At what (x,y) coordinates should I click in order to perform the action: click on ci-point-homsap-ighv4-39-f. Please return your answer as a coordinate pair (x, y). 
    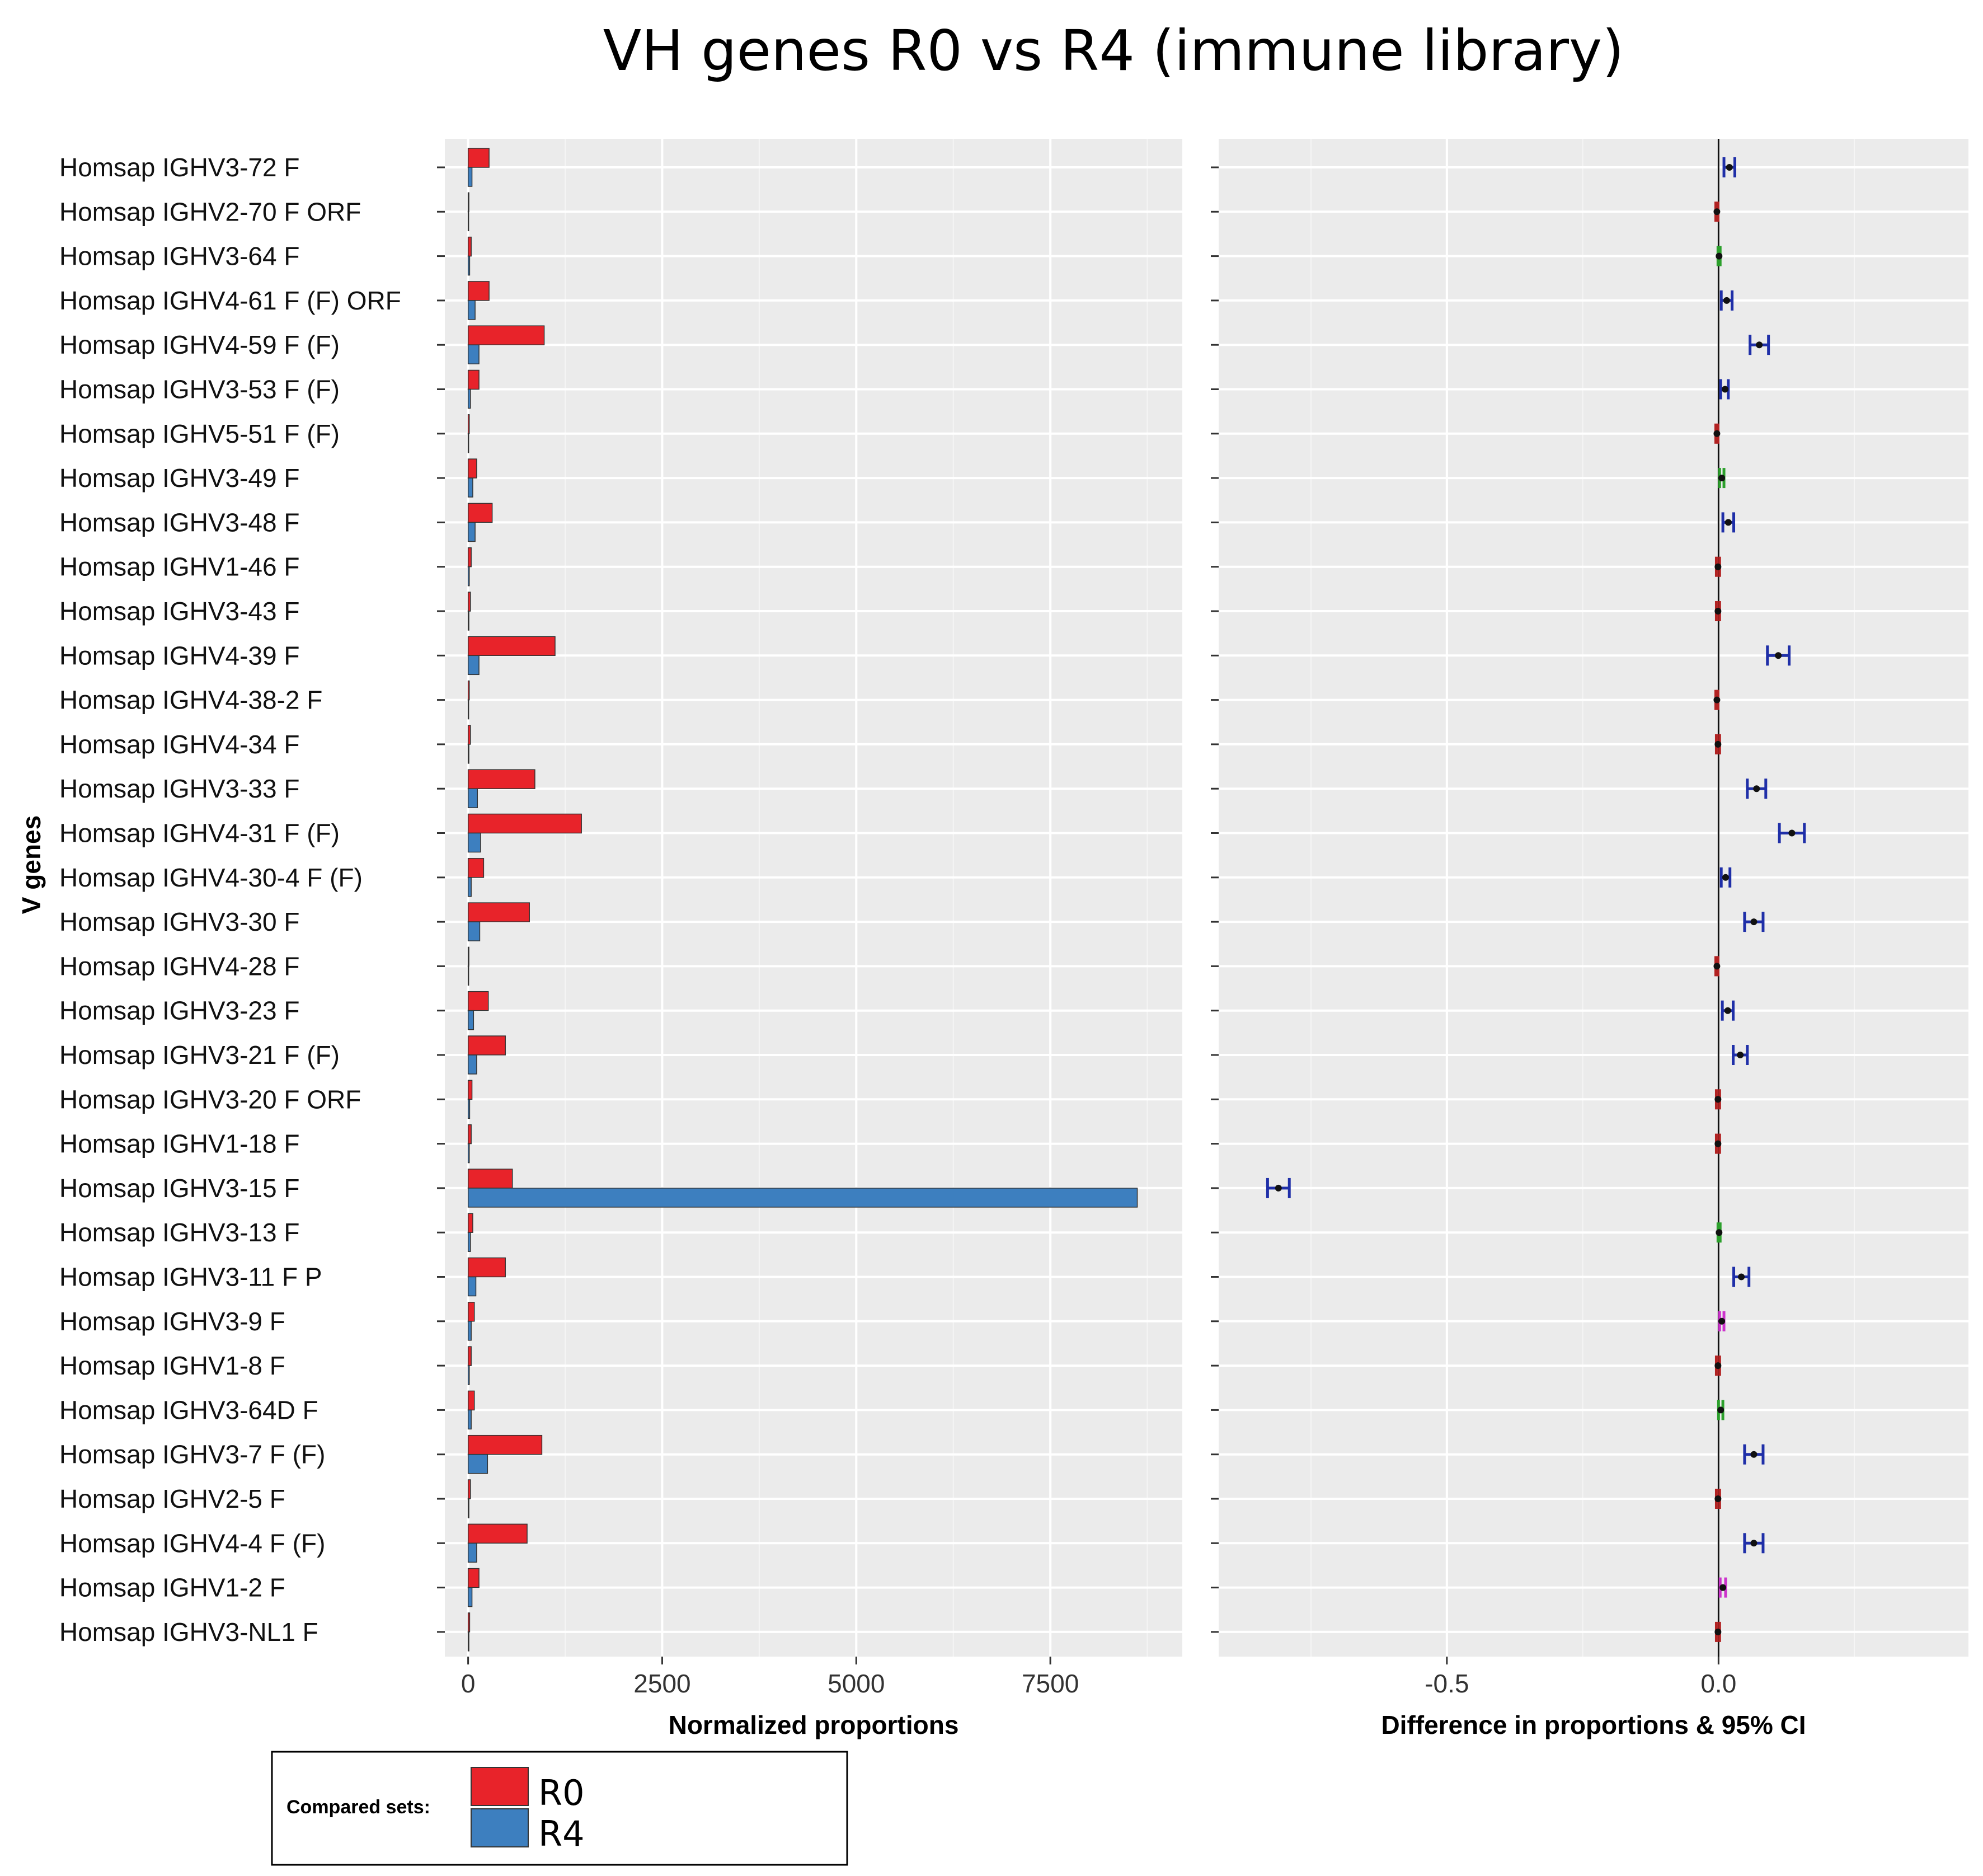
    Looking at the image, I should click on (1778, 655).